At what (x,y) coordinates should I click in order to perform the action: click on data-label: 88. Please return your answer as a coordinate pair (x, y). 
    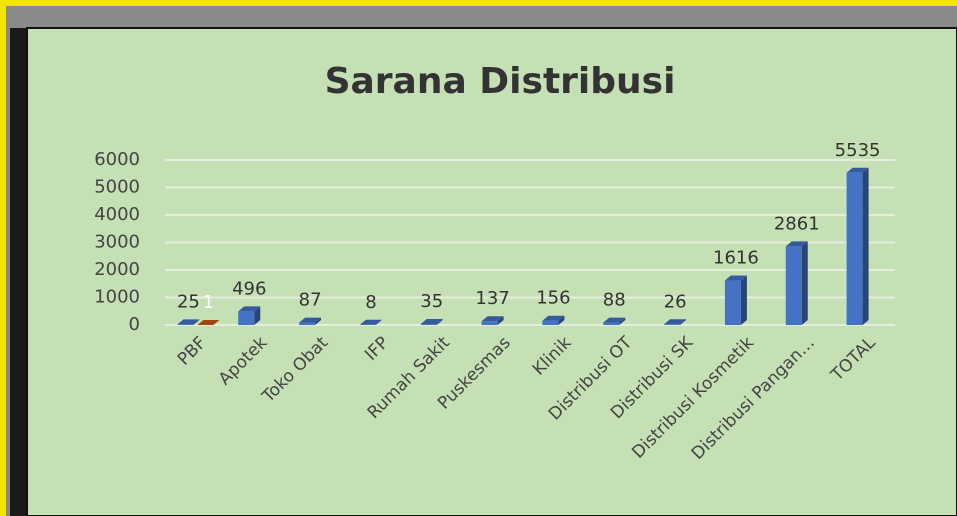
    Looking at the image, I should click on (614, 300).